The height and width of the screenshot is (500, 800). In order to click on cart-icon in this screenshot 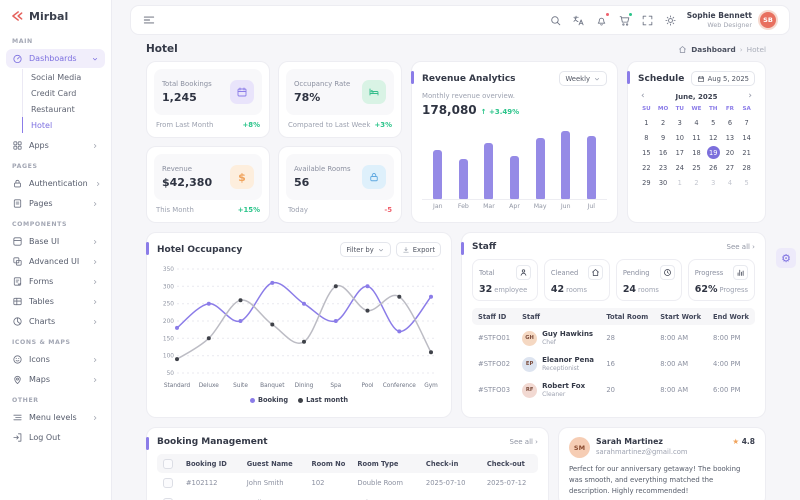, I will do `click(625, 19)`.